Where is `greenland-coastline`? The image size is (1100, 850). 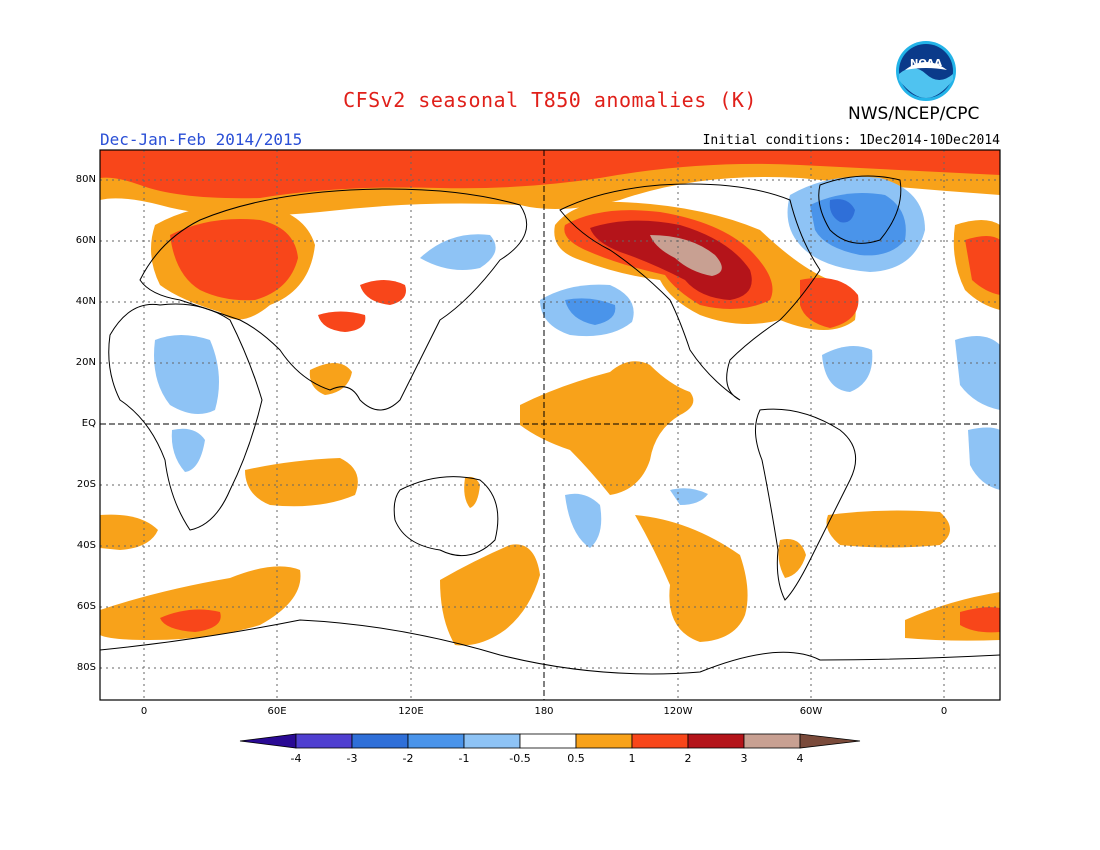 greenland-coastline is located at coordinates (860, 209).